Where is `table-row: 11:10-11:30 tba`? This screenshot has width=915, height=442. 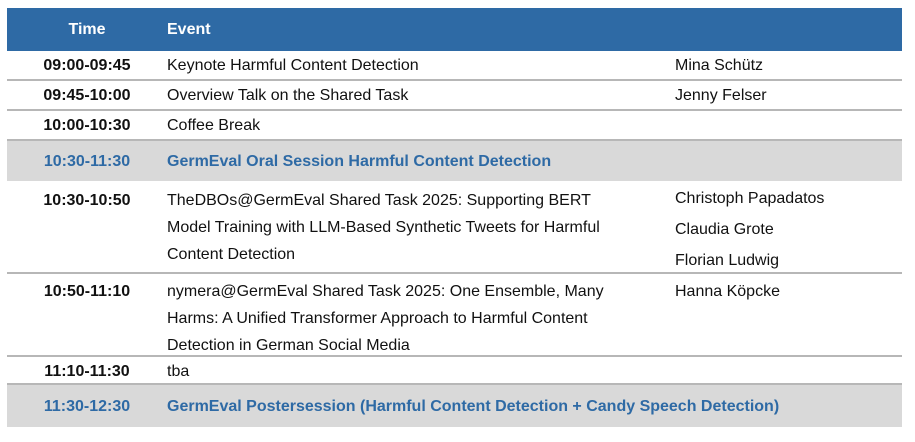
table-row: 11:10-11:30 tba is located at coordinates (454, 371).